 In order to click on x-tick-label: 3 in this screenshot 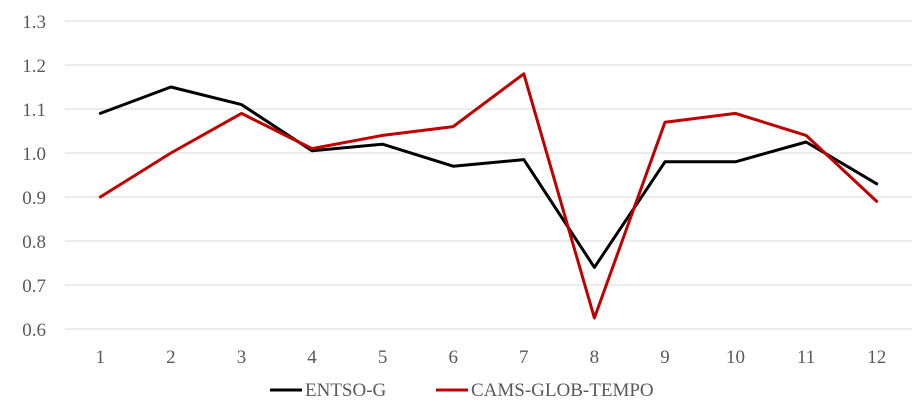, I will do `click(242, 357)`.